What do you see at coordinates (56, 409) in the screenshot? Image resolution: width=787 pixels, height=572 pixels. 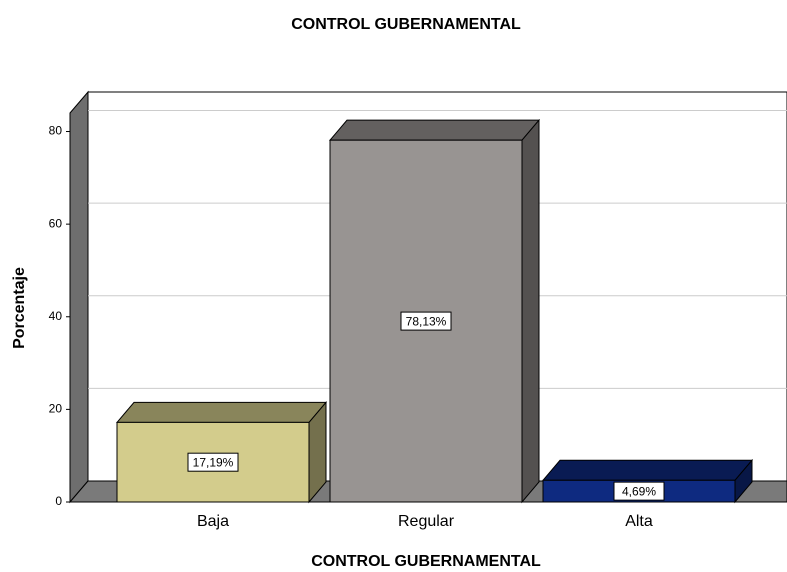 I see `y-tick-label: 20` at bounding box center [56, 409].